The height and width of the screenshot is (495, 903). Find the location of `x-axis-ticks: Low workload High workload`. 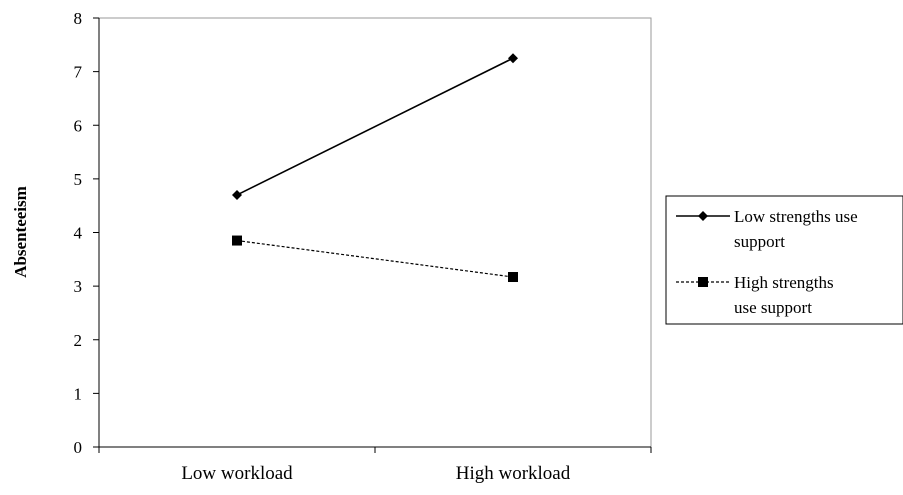

x-axis-ticks: Low workload High workload is located at coordinates (375, 465).